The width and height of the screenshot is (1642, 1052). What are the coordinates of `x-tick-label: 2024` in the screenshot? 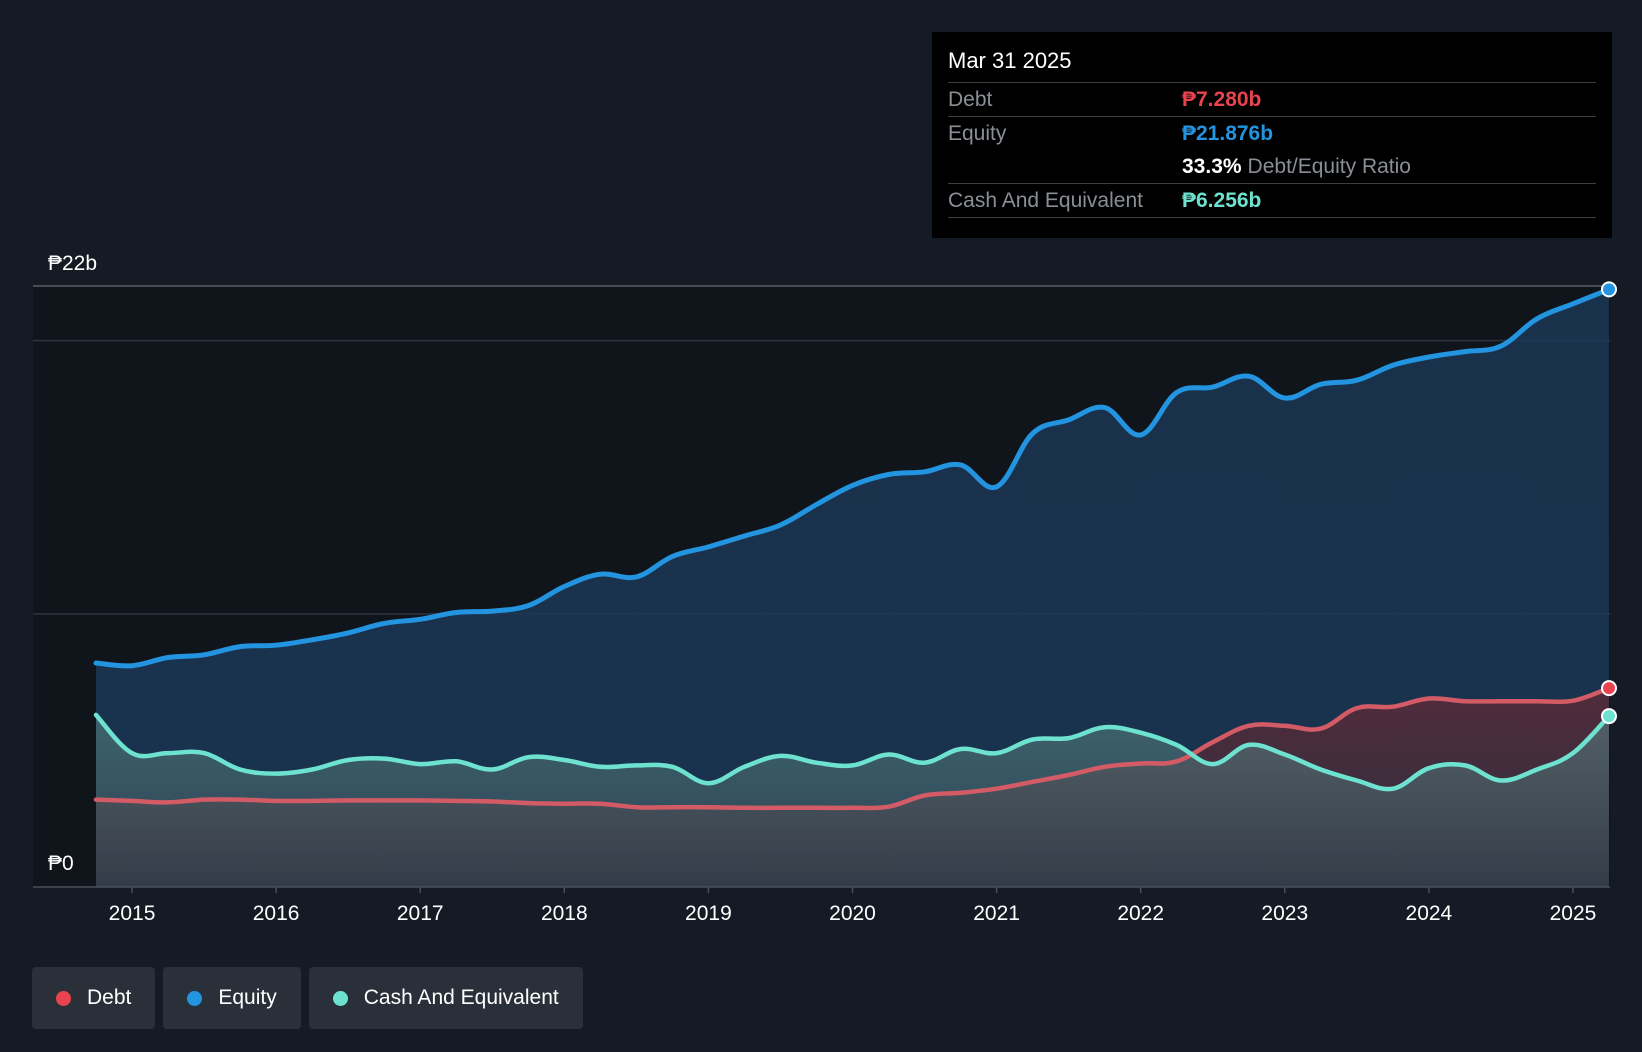 It's located at (1429, 913).